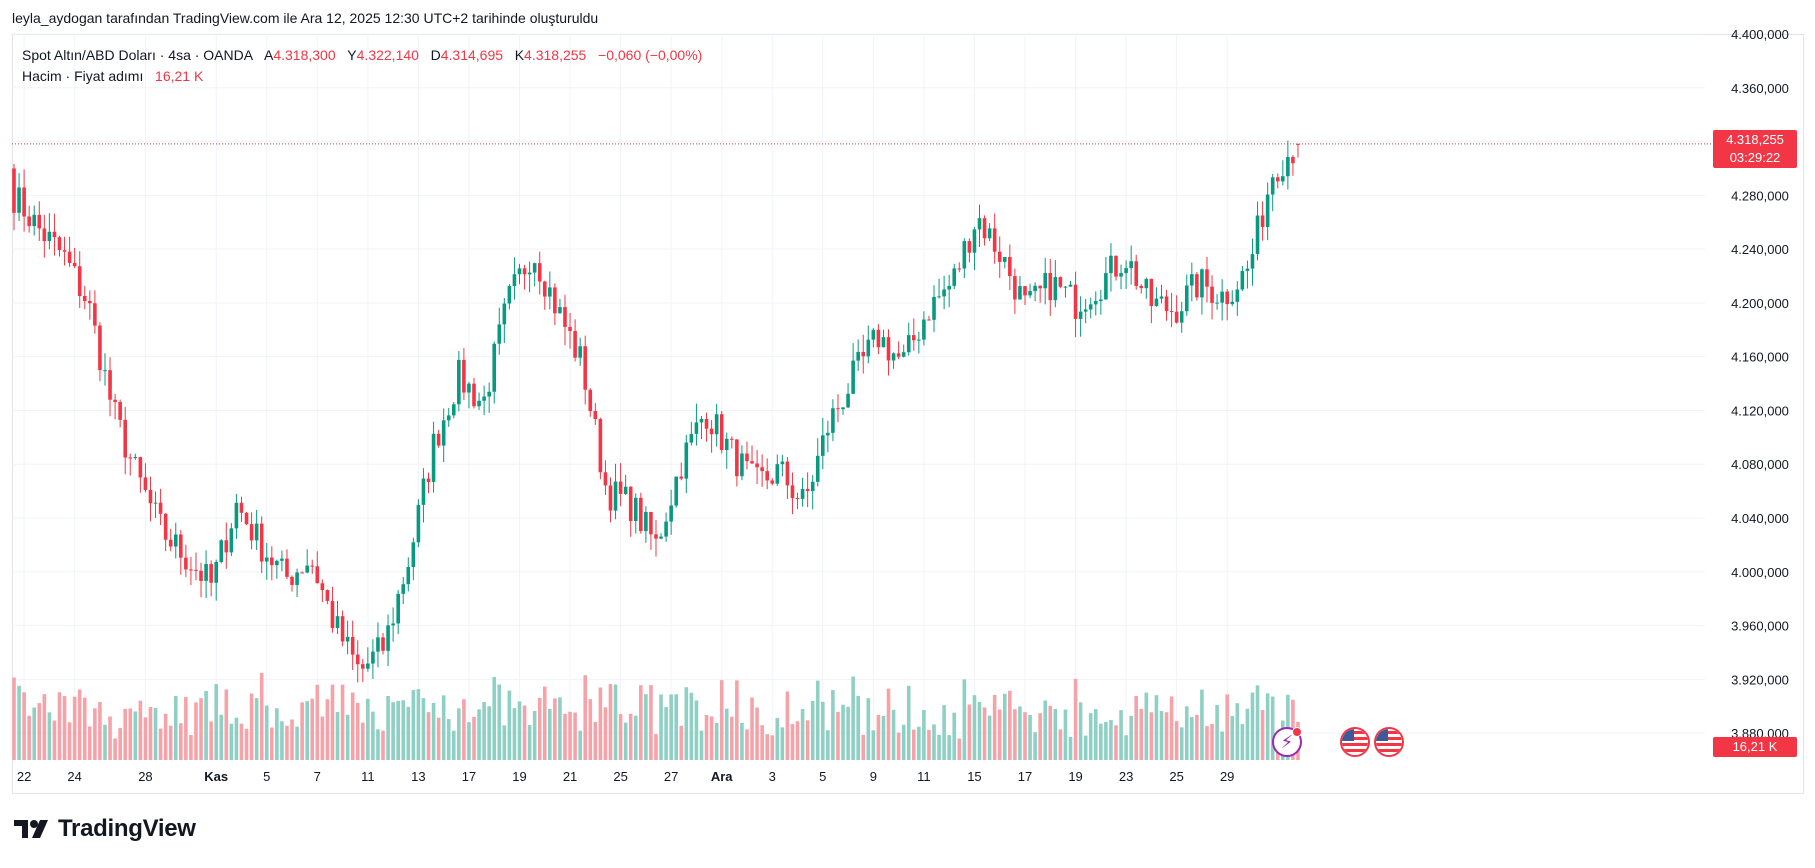  What do you see at coordinates (1755, 747) in the screenshot?
I see `volume-tag: 16,21 K` at bounding box center [1755, 747].